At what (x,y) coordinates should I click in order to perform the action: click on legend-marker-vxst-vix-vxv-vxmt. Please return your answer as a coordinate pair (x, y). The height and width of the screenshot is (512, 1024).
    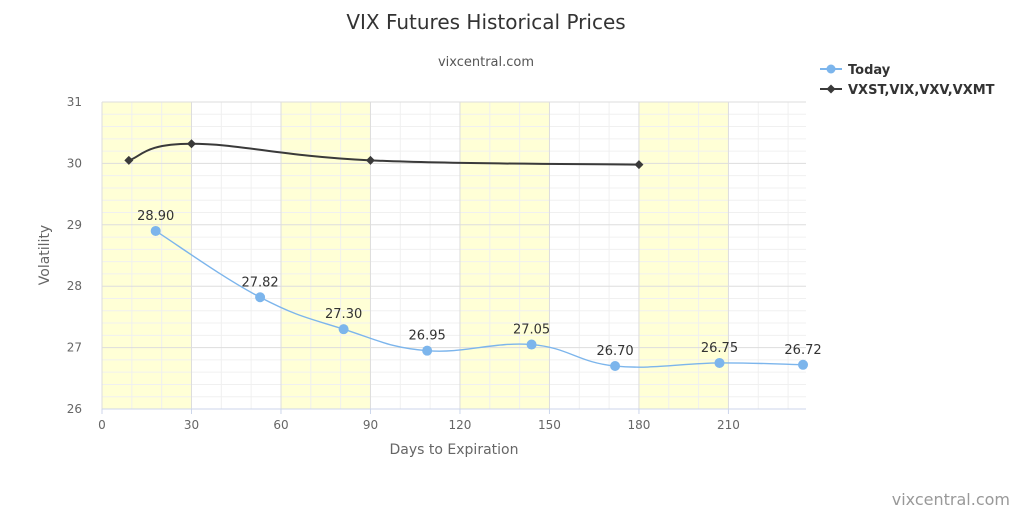
    Looking at the image, I should click on (831, 89).